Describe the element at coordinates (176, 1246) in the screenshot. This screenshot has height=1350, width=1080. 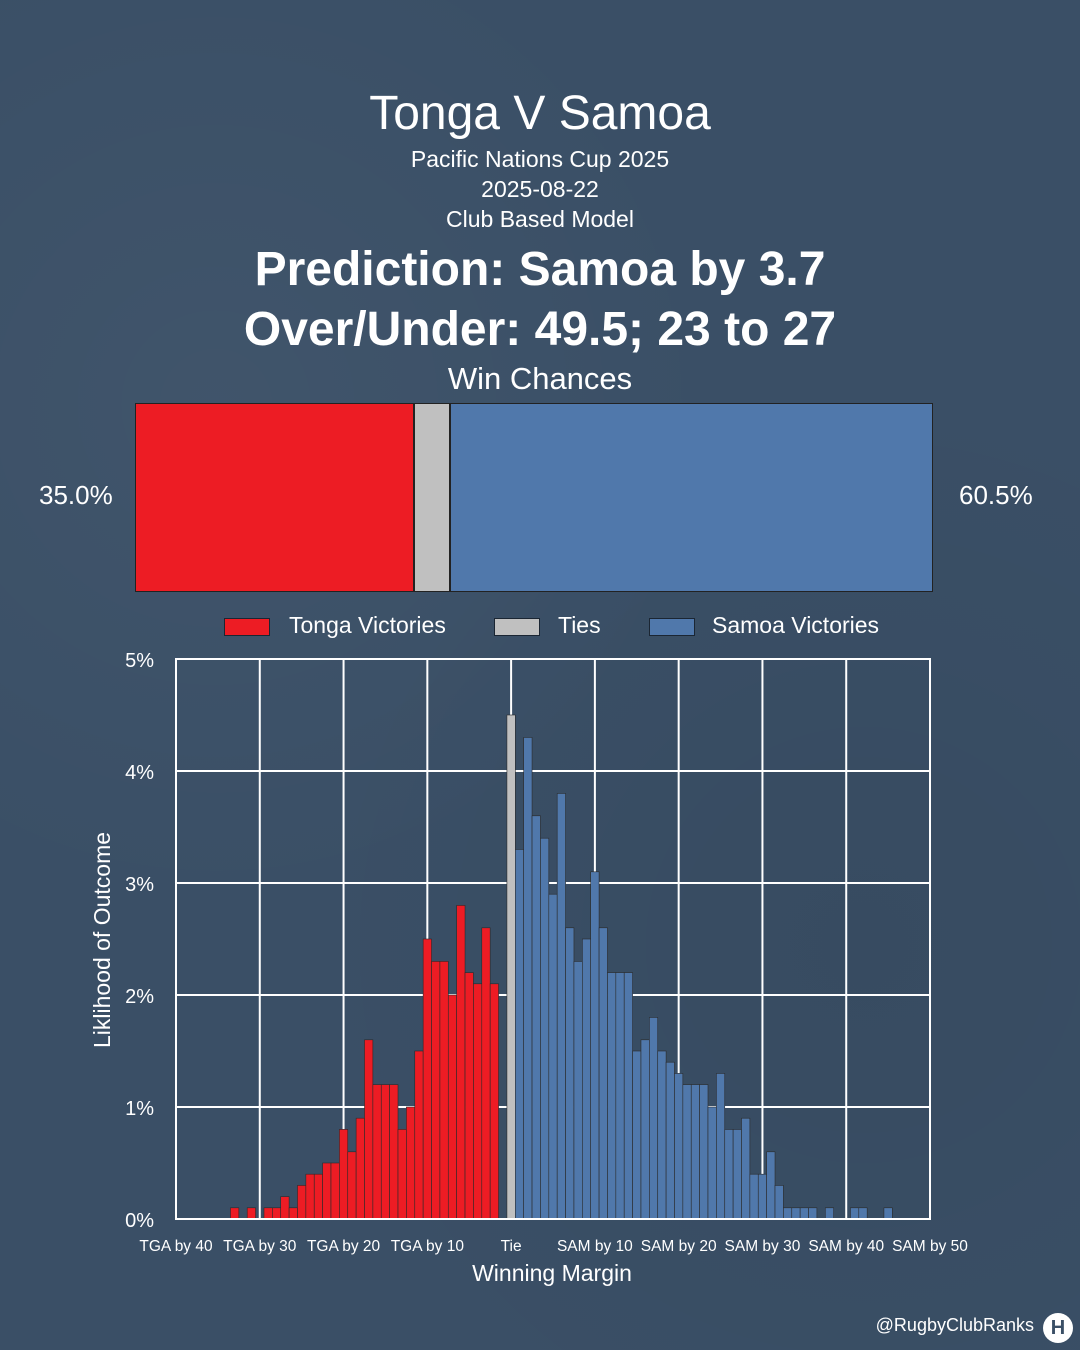
I see `x-tick-label: TGA by 40` at that location.